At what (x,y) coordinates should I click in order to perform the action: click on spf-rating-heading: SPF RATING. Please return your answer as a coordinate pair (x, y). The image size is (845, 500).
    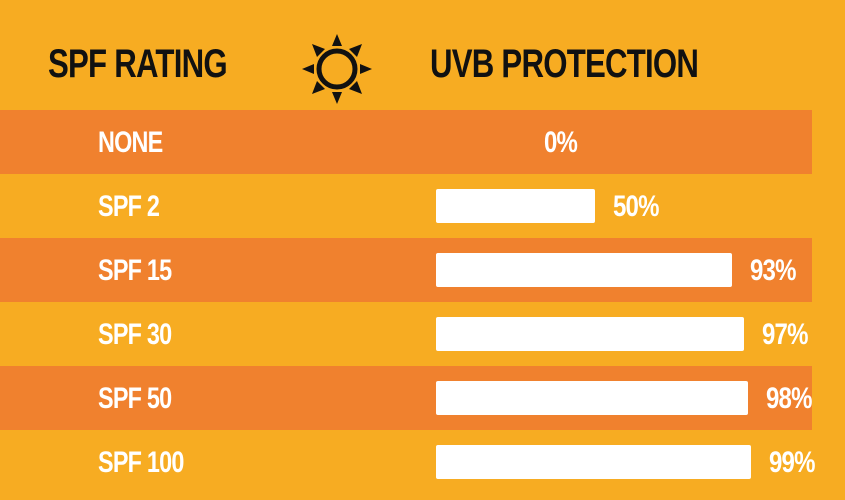
    Looking at the image, I should click on (138, 64).